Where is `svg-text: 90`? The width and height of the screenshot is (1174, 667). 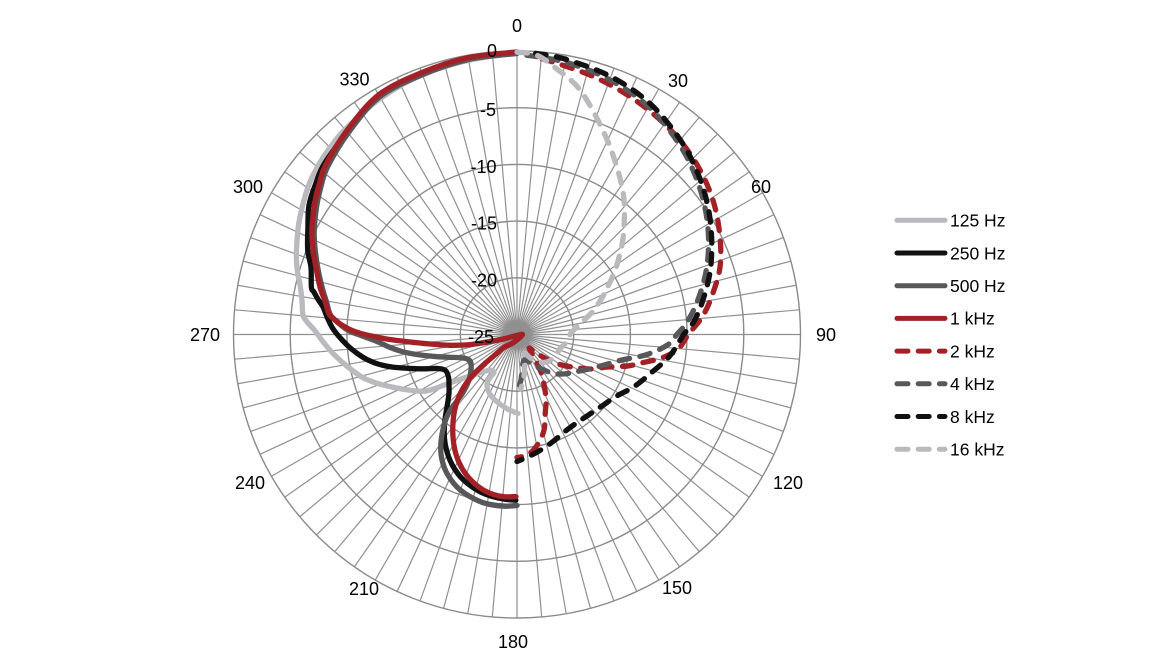 svg-text: 90 is located at coordinates (826, 335).